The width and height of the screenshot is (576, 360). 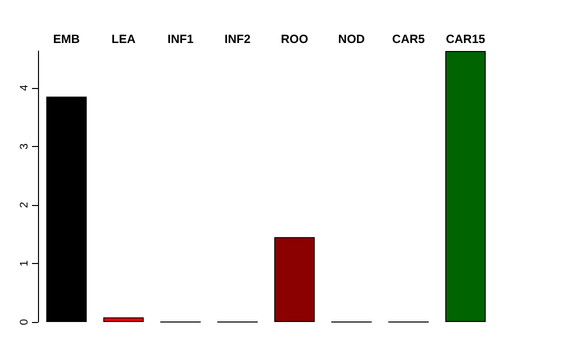 What do you see at coordinates (24, 322) in the screenshot?
I see `y-tick-label: 0` at bounding box center [24, 322].